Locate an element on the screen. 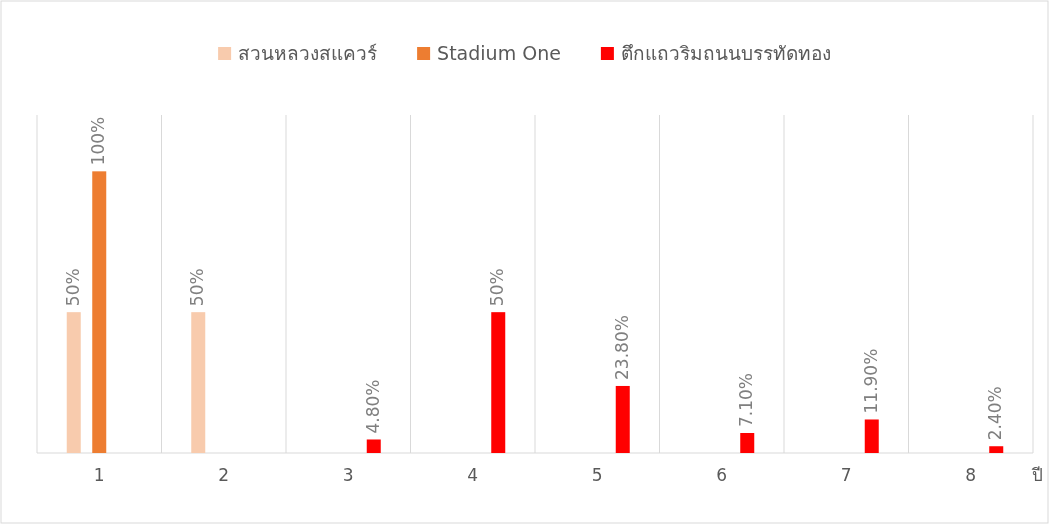  x-tick-label: 7 is located at coordinates (846, 475).